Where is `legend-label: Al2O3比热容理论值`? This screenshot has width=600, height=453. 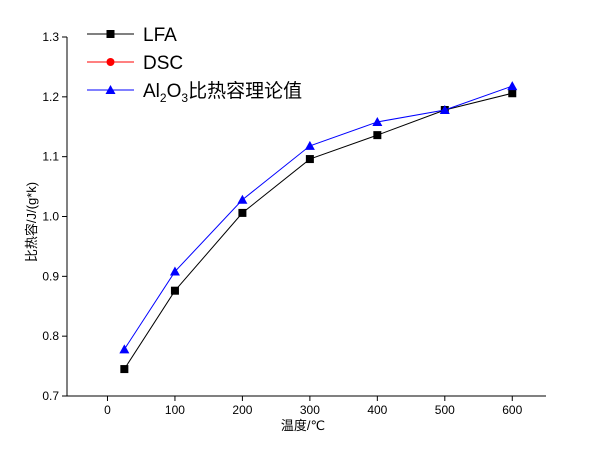 legend-label: Al2O3比热容理论值 is located at coordinates (222, 92).